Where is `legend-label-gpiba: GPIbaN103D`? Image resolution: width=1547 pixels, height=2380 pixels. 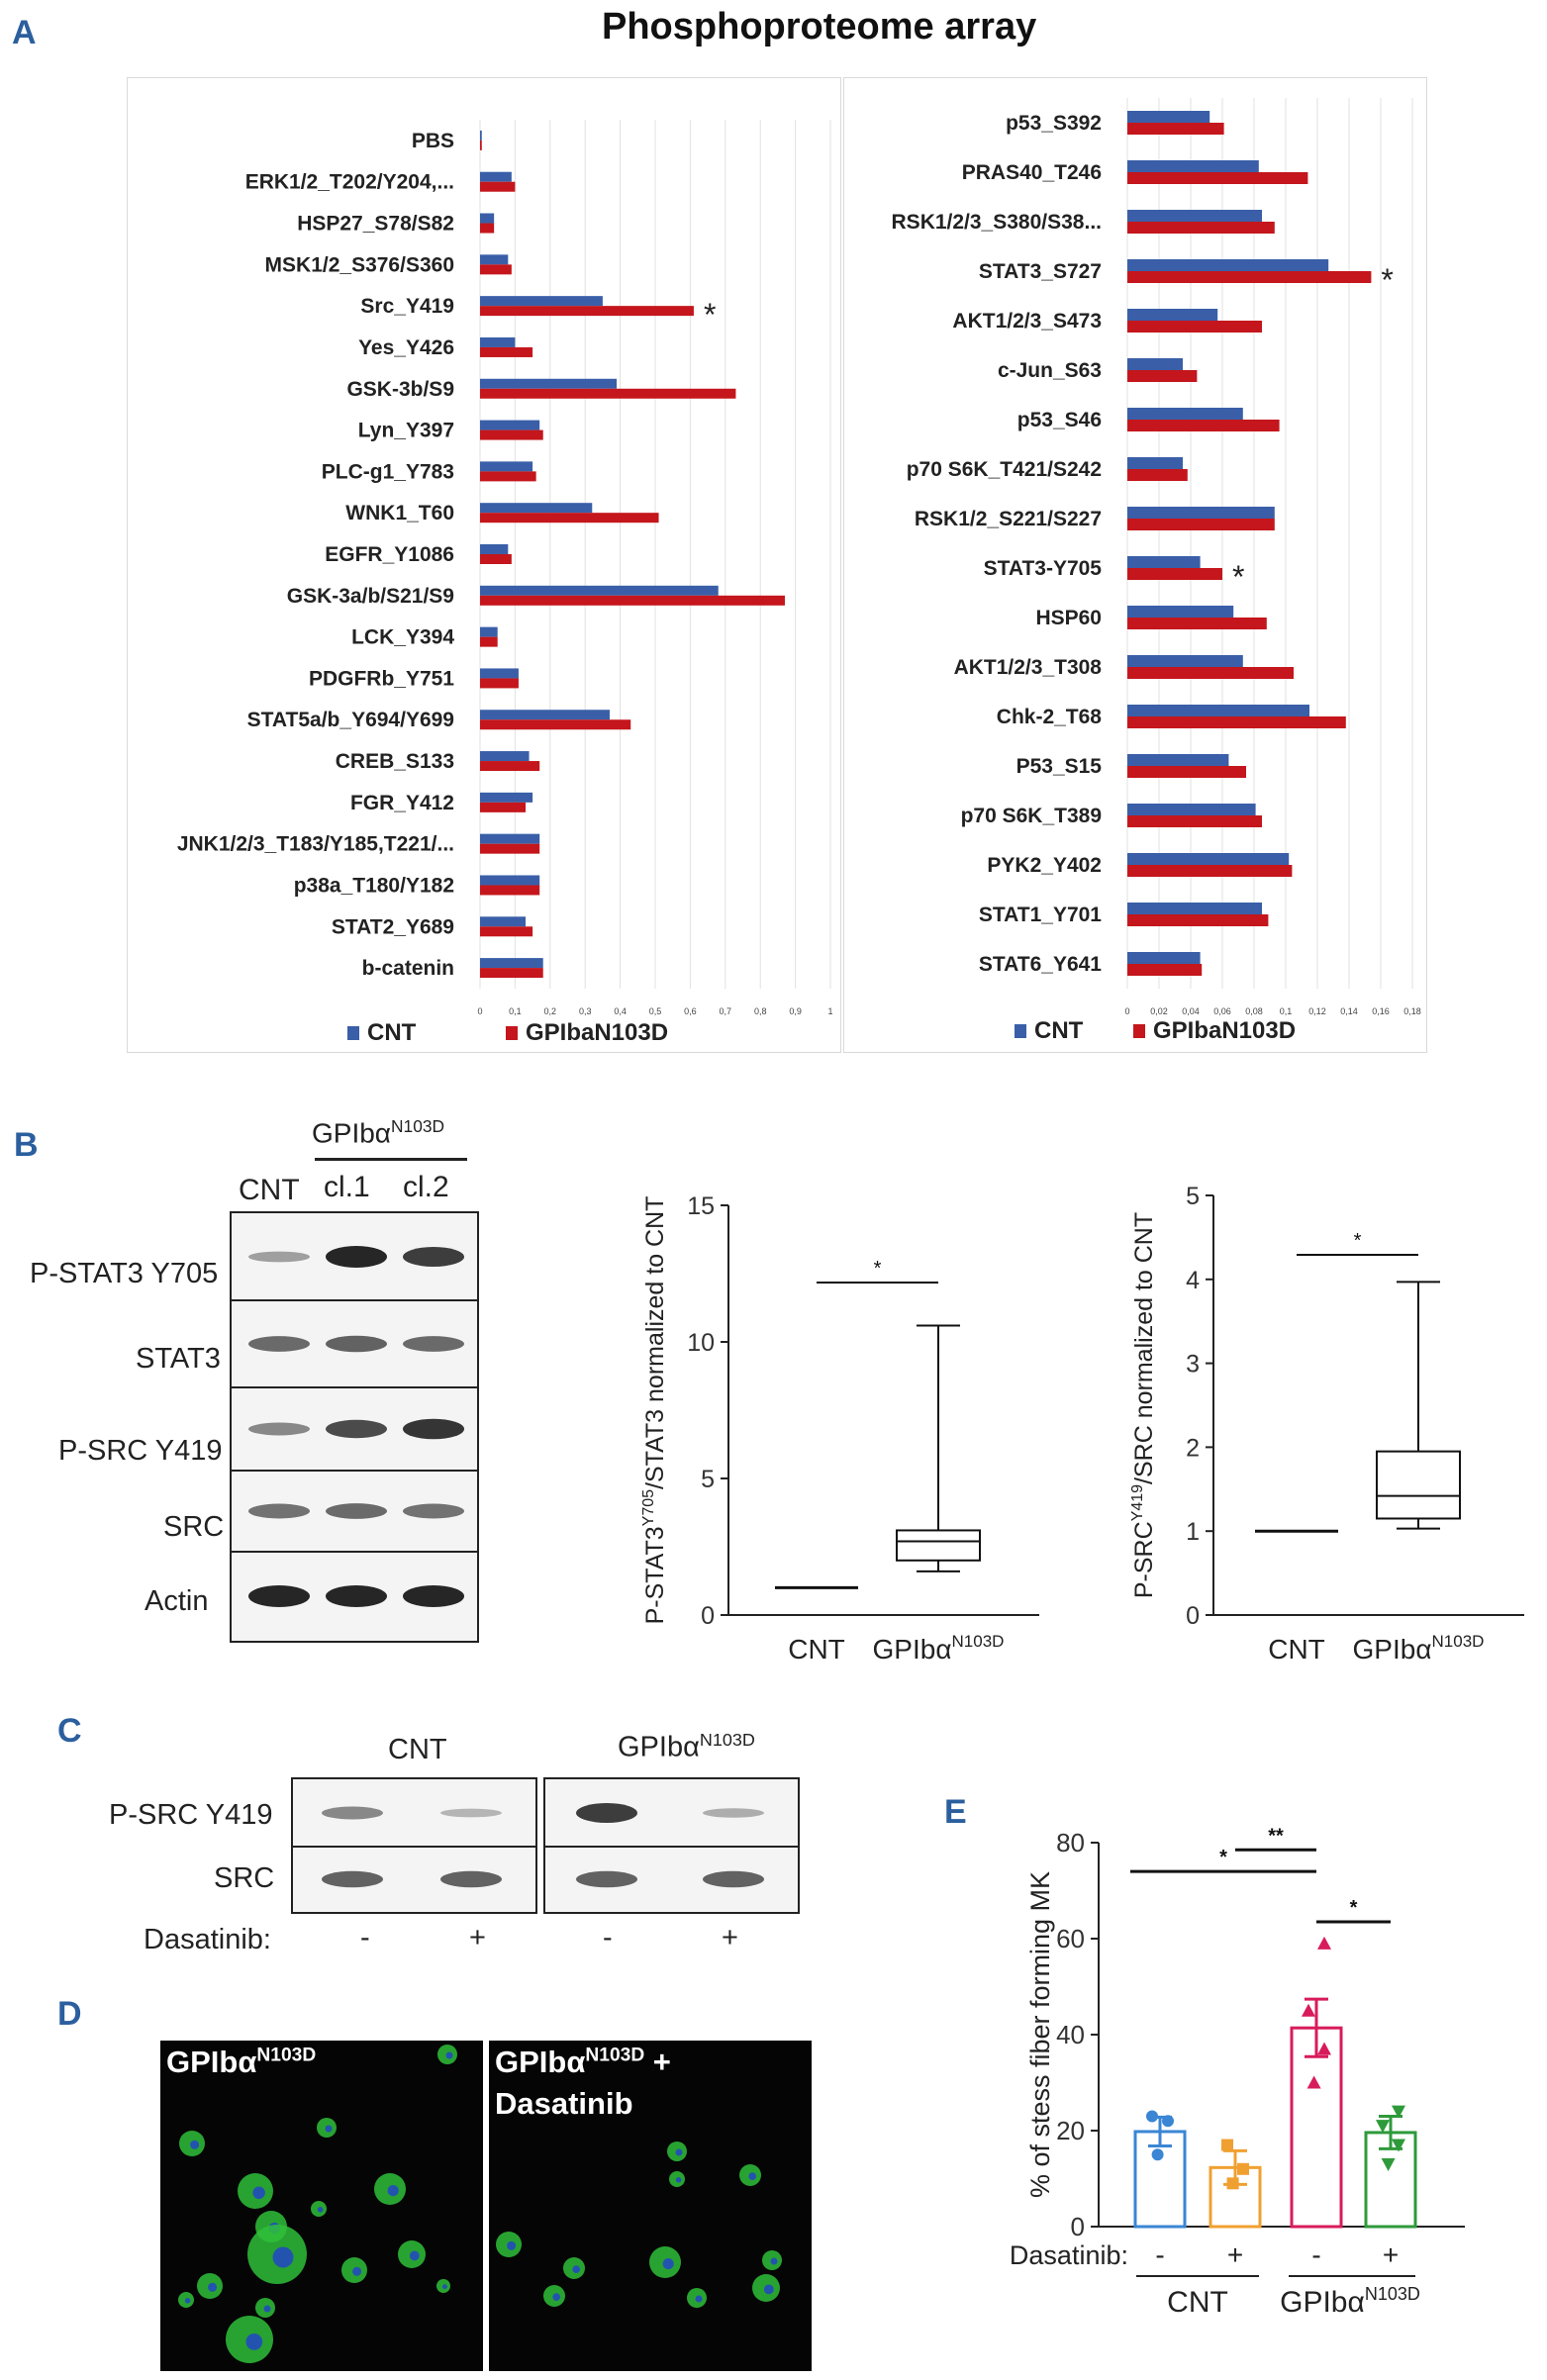
legend-label-gpiba: GPIbaN103D is located at coordinates (1224, 1030).